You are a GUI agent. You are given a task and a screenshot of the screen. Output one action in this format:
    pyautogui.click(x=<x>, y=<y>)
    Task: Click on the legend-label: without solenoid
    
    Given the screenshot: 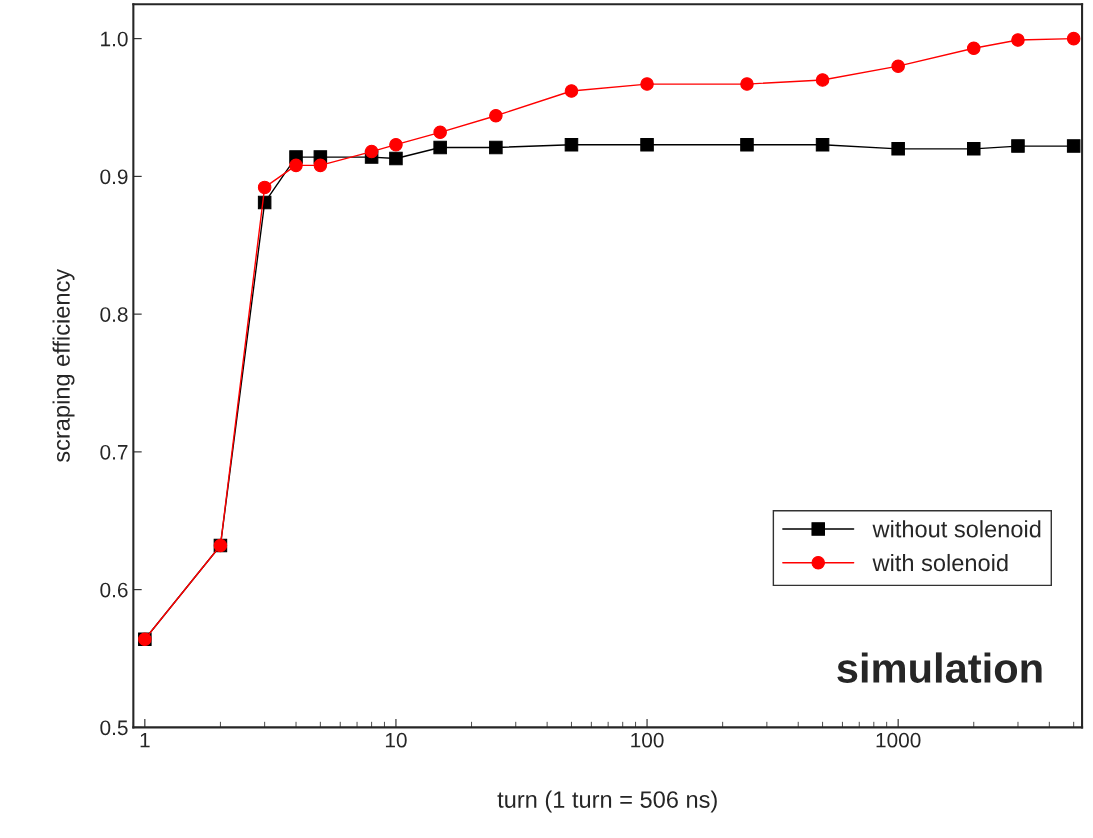 What is the action you would take?
    pyautogui.click(x=956, y=529)
    